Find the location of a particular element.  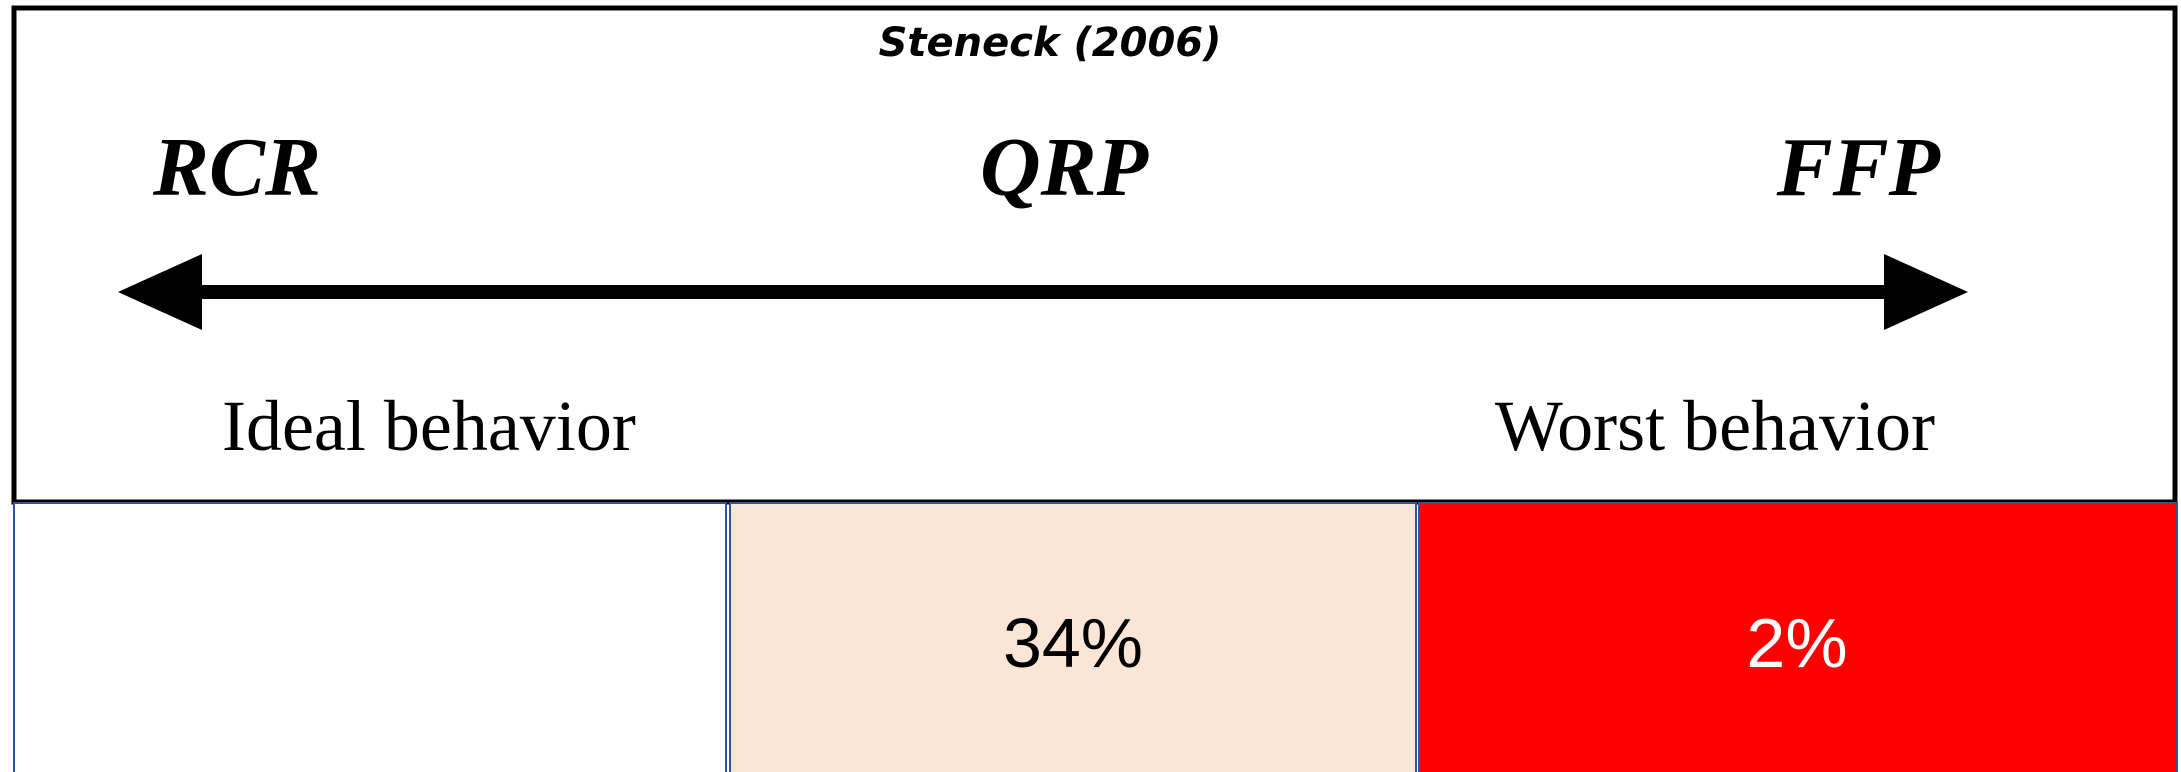

left-label: RCR is located at coordinates (236, 167).